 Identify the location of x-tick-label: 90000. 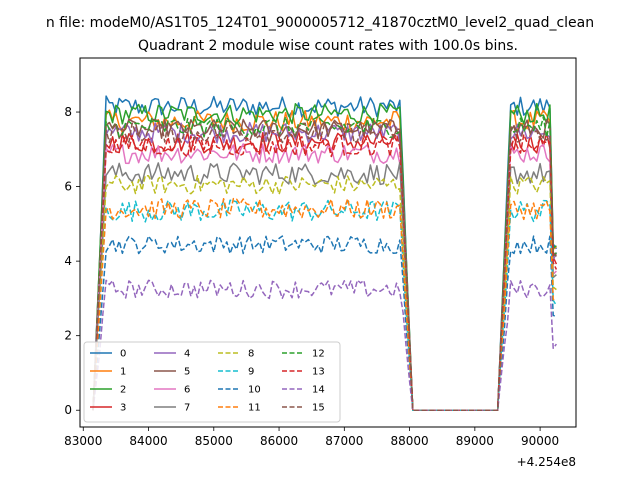
(540, 441).